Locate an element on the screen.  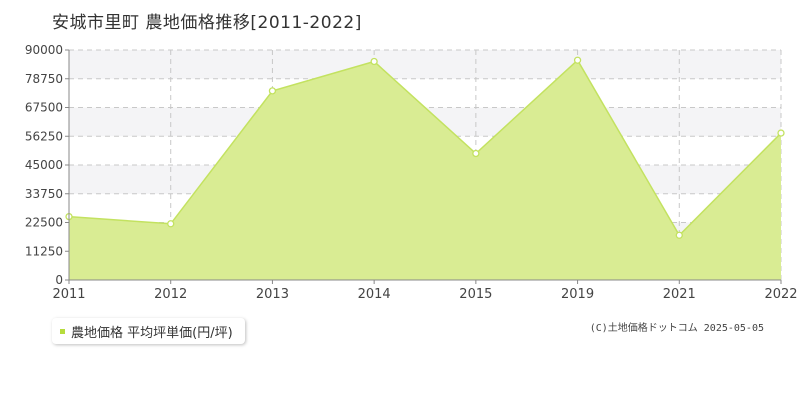
chart-title: 安城市里町 農地価格推移[2011-2022] is located at coordinates (207, 23).